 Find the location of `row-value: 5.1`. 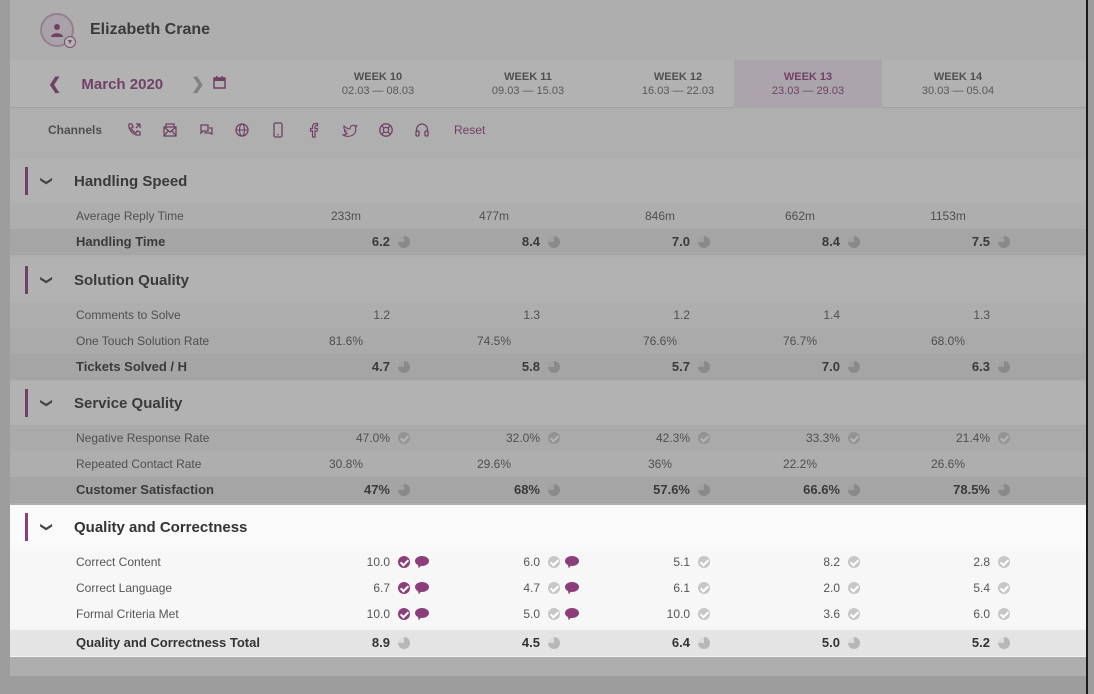

row-value: 5.1 is located at coordinates (681, 562).